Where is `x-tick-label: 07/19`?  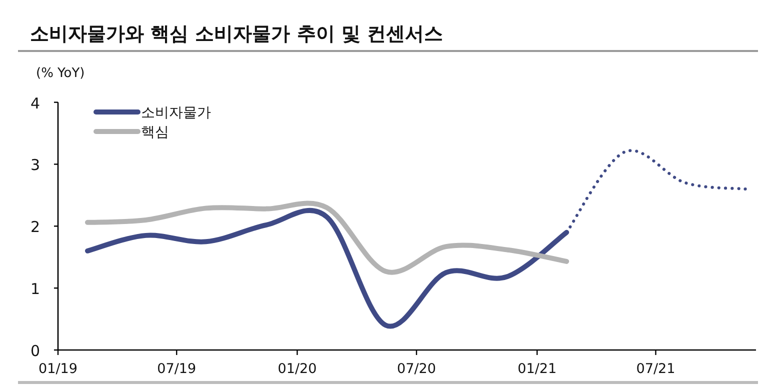
x-tick-label: 07/19 is located at coordinates (176, 369).